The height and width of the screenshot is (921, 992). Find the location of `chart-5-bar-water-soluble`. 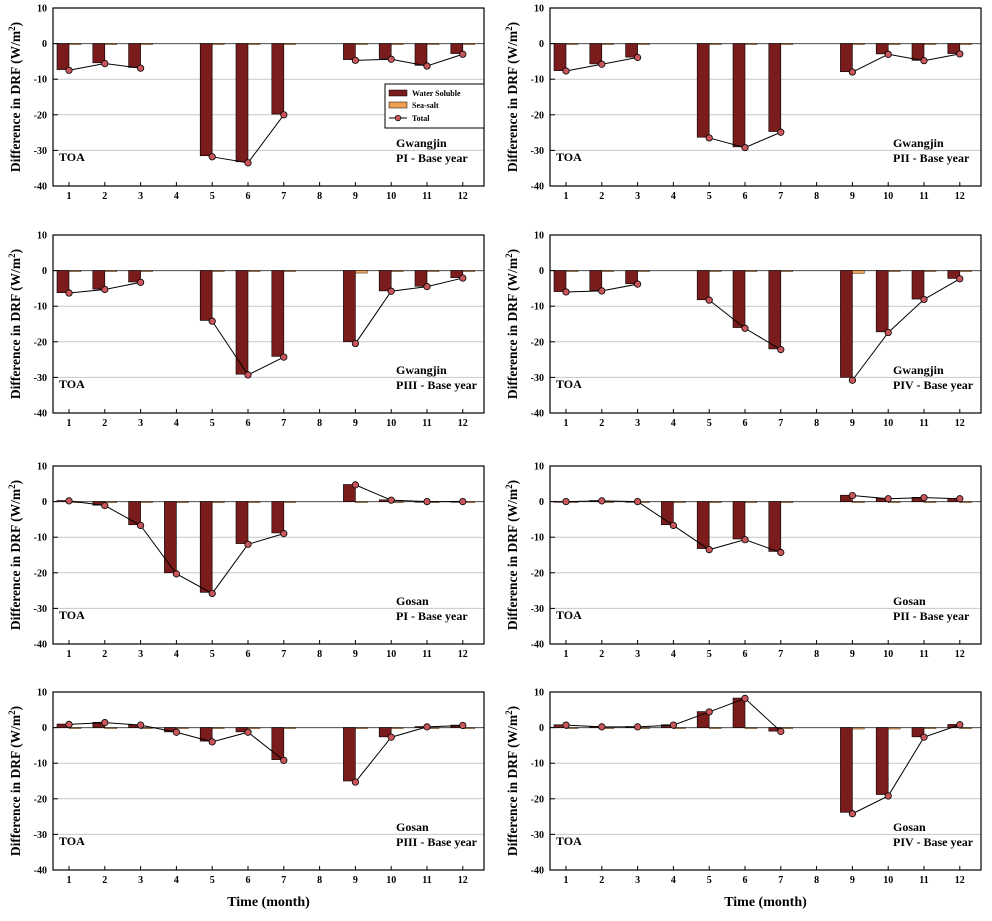

chart-5-bar-water-soluble is located at coordinates (775, 526).